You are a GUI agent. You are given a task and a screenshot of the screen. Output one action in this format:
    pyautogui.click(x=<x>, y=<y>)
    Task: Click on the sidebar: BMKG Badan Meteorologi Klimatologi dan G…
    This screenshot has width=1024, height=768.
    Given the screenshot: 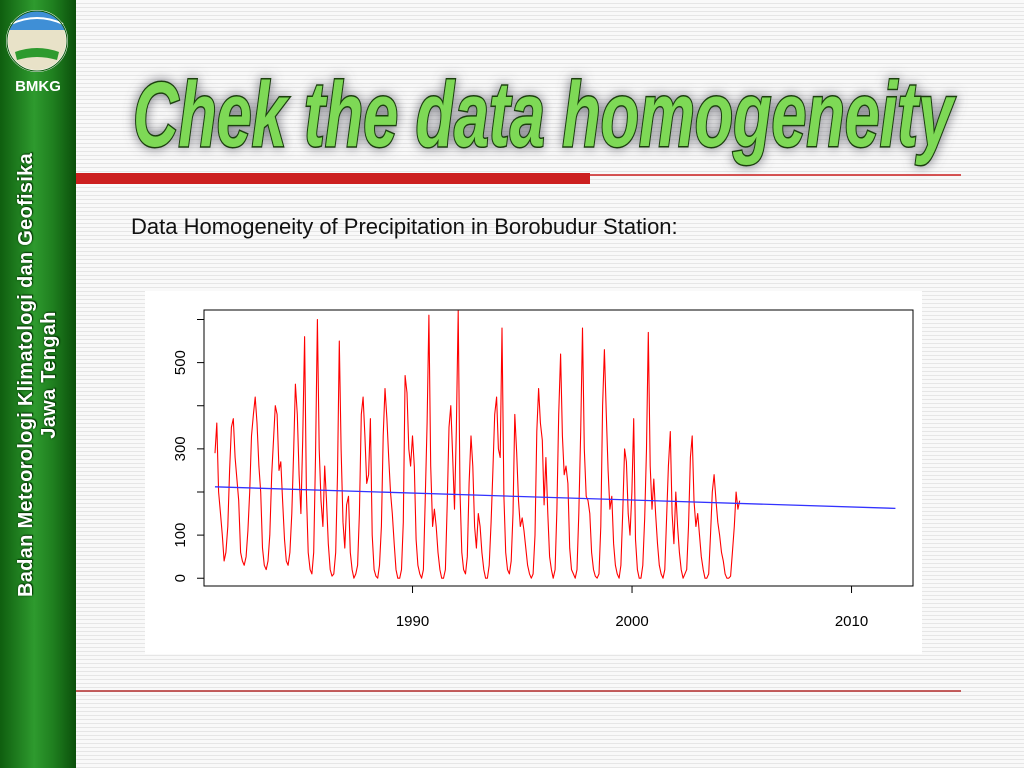 What is the action you would take?
    pyautogui.click(x=38, y=384)
    